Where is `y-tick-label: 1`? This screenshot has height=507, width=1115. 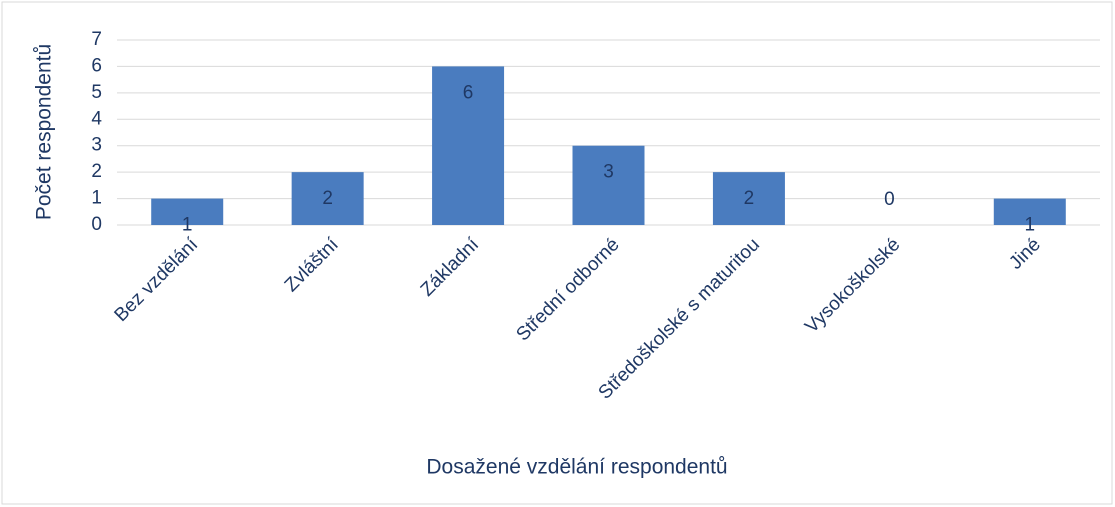
y-tick-label: 1 is located at coordinates (96, 198).